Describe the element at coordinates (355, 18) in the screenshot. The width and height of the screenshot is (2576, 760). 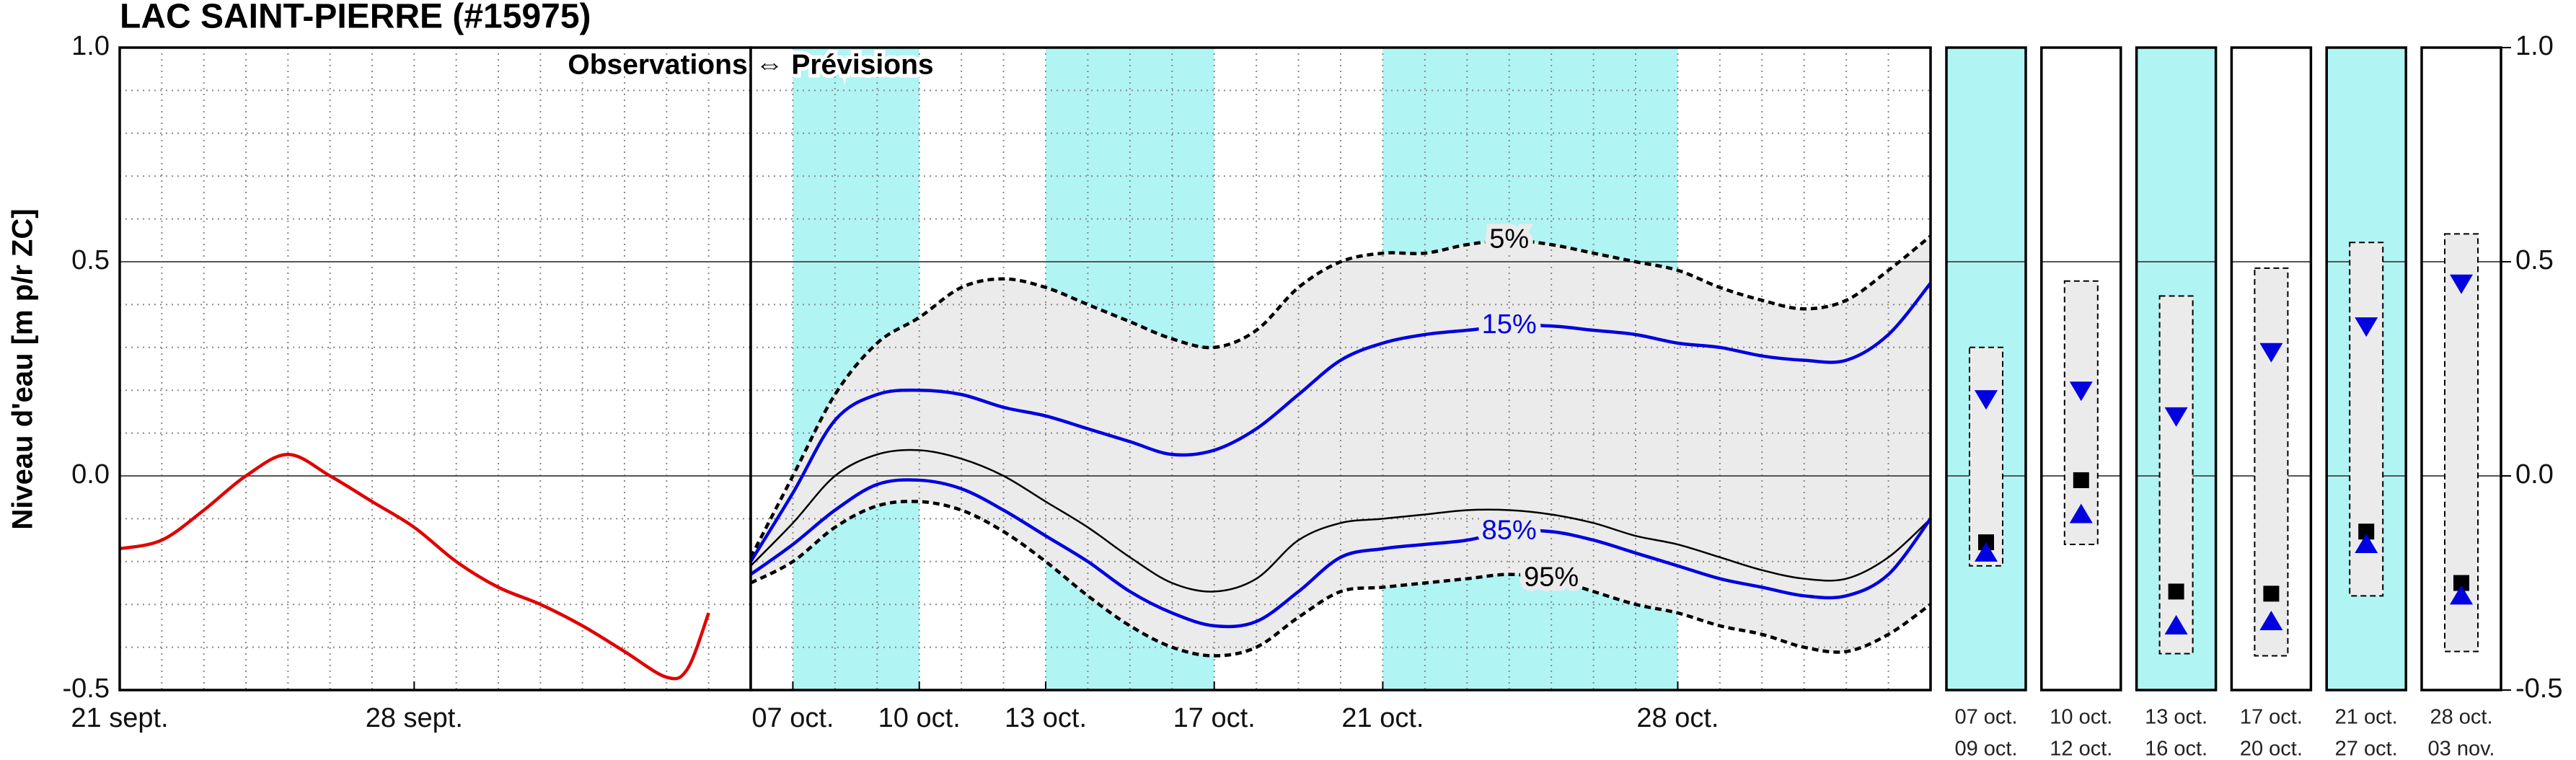
I see `chart-title: LAC SAINT-PIERRE (#15975)` at that location.